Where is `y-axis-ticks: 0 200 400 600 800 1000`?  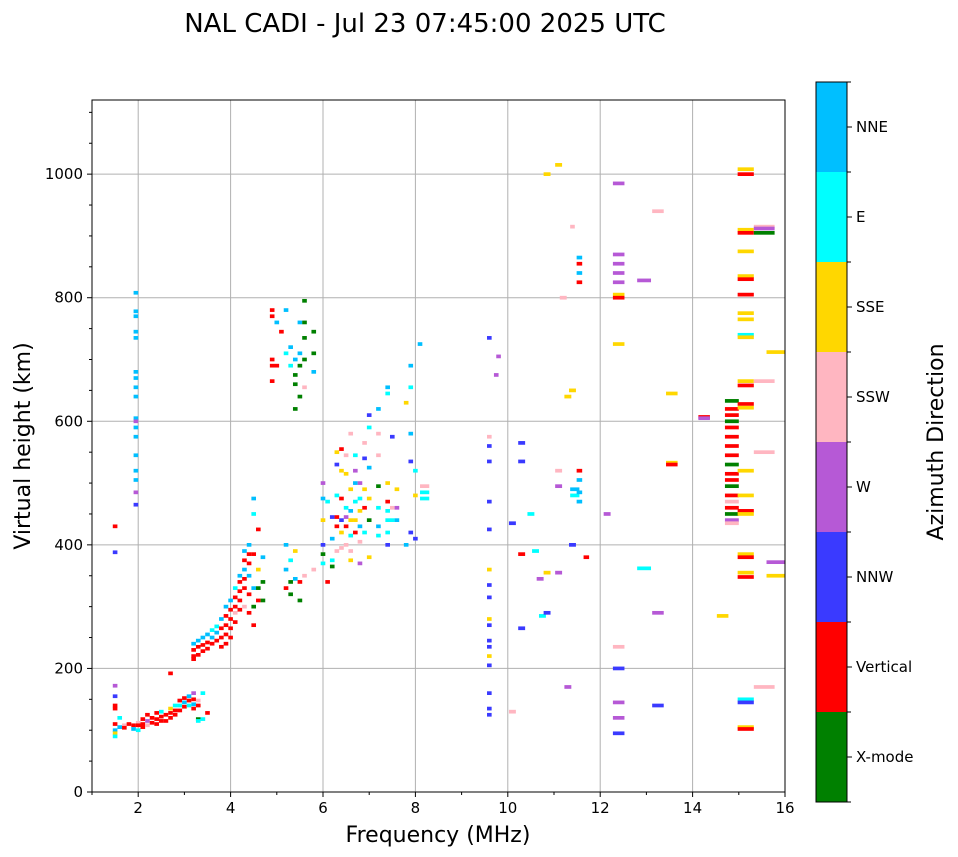 y-axis-ticks: 0 200 400 600 800 1000 is located at coordinates (68, 456).